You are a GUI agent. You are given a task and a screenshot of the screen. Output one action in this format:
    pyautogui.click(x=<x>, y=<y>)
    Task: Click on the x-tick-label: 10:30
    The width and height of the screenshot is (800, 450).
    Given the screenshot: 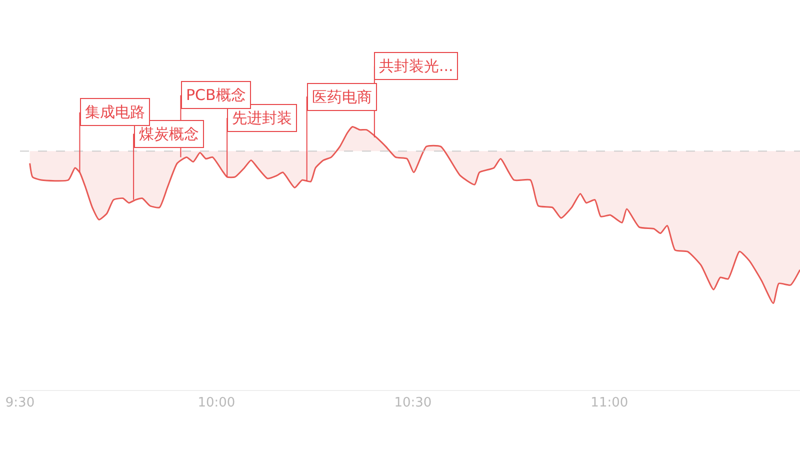 What is the action you would take?
    pyautogui.click(x=413, y=403)
    